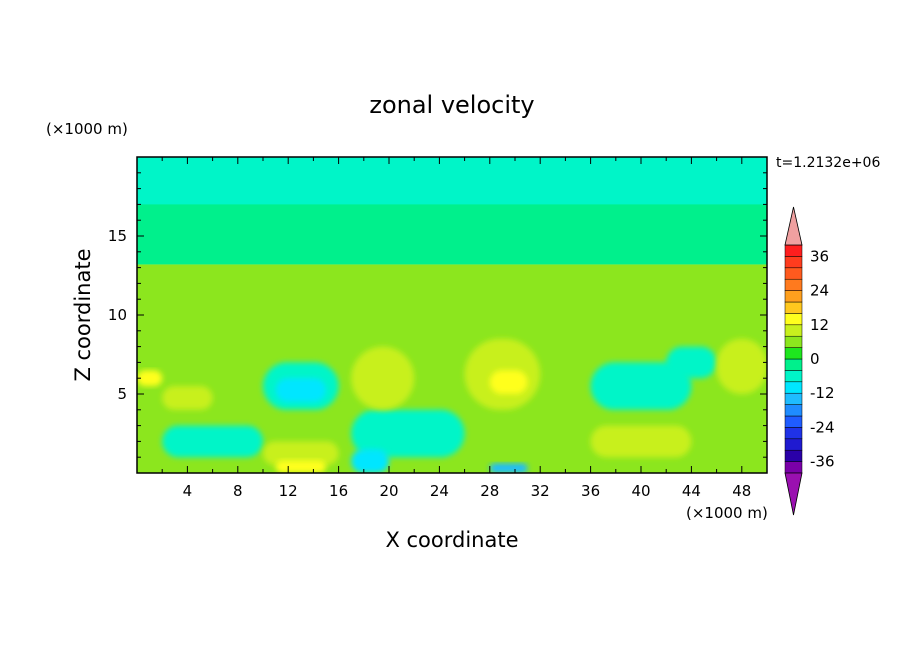 This screenshot has width=904, height=654. Describe the element at coordinates (540, 491) in the screenshot. I see `x-tick-label: 32` at that location.